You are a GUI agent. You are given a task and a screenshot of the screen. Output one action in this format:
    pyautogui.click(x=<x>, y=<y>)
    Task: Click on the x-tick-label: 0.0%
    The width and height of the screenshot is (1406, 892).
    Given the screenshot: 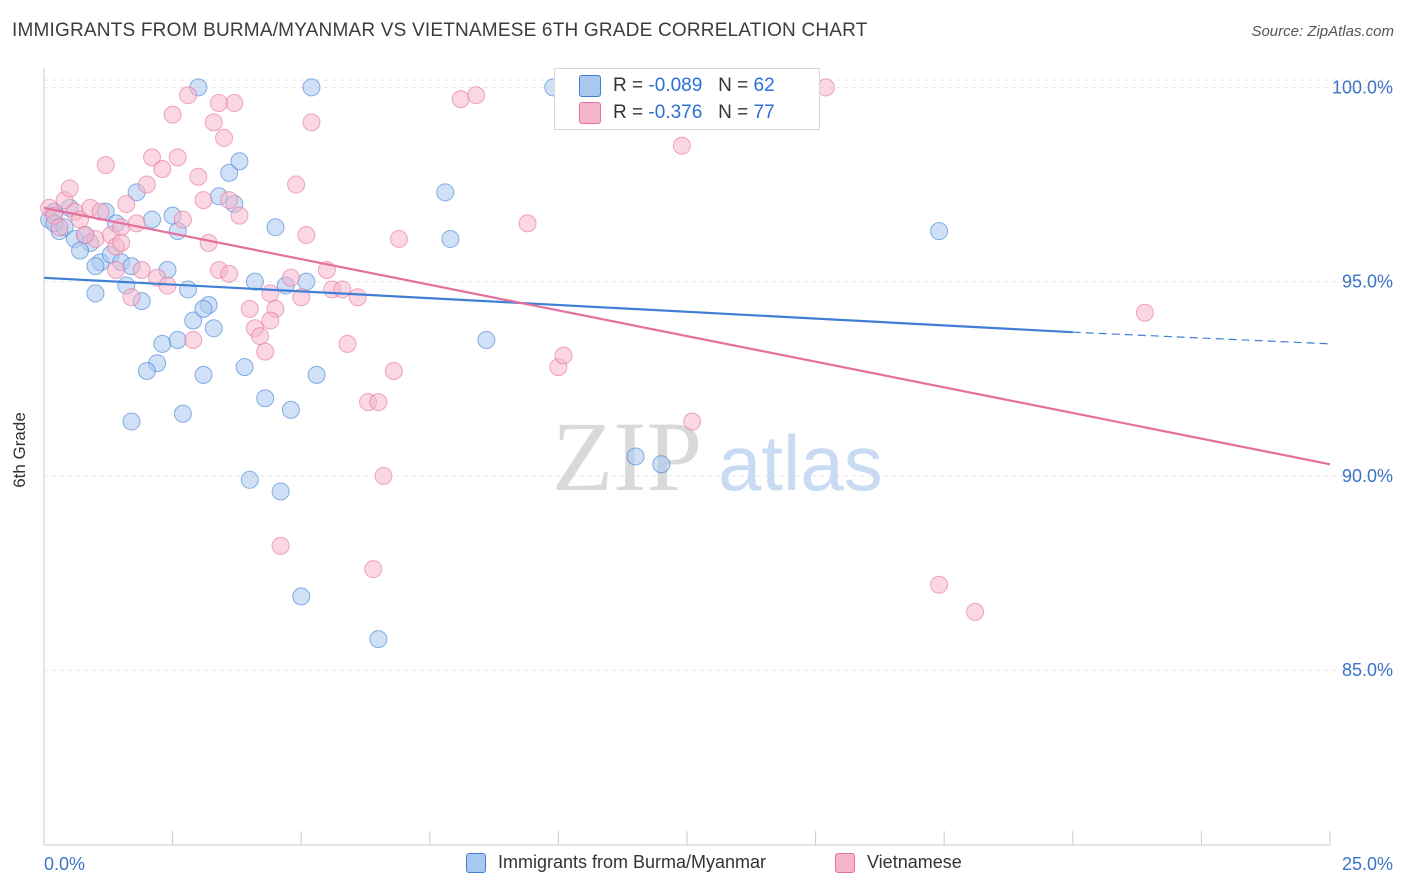 What is the action you would take?
    pyautogui.click(x=64, y=864)
    